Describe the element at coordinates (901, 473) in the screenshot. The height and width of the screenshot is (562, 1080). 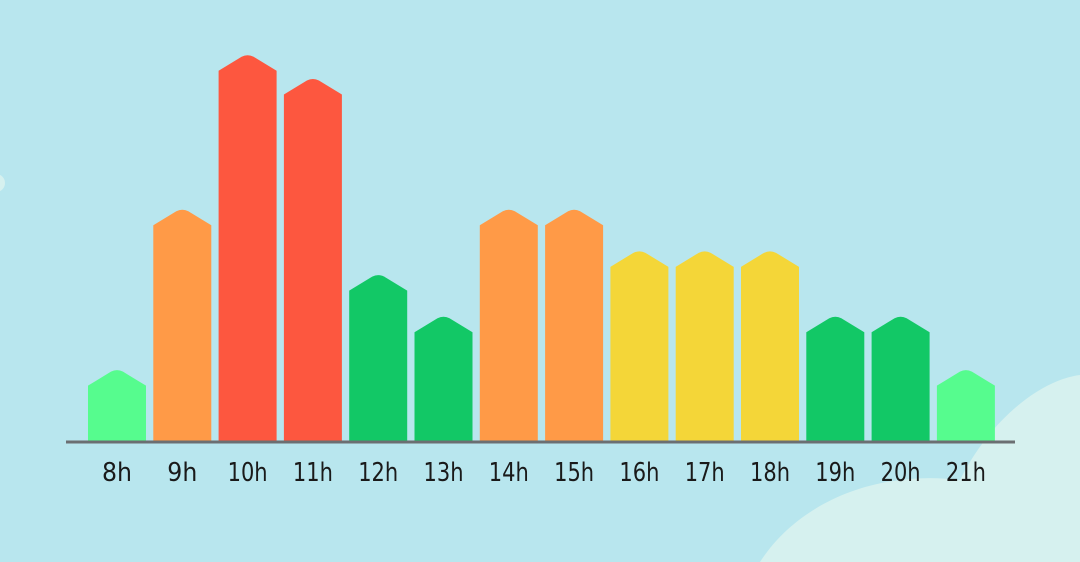
I see `x-tick-label-20h: 20h` at that location.